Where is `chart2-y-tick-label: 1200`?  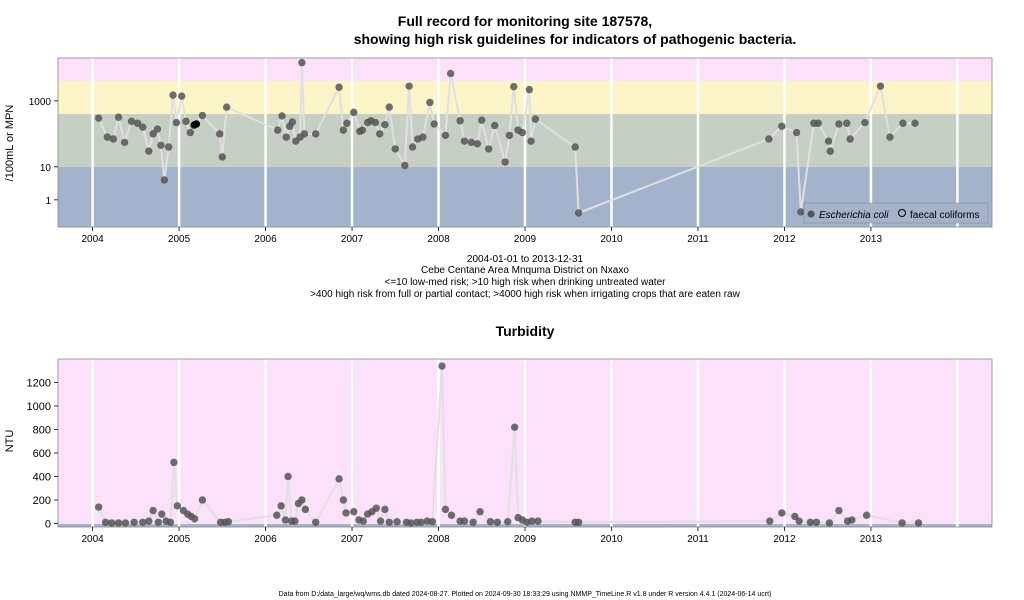 chart2-y-tick-label: 1200 is located at coordinates (39, 383).